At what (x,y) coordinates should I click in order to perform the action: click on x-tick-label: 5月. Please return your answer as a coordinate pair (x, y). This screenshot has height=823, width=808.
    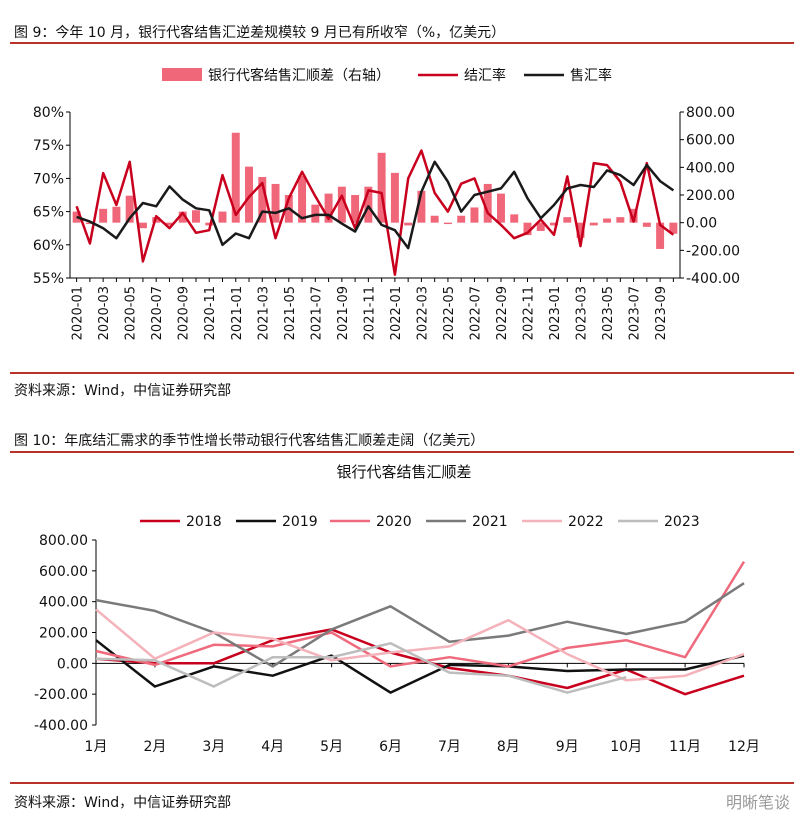
    Looking at the image, I should click on (331, 747).